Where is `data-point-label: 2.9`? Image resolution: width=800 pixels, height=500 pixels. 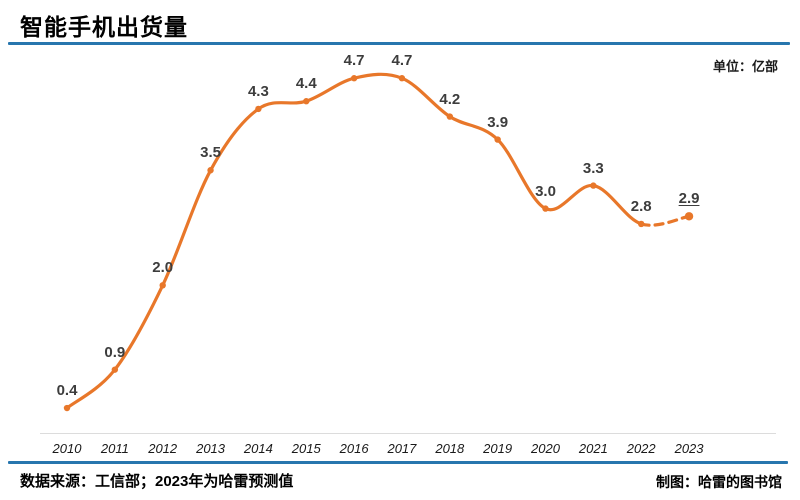 data-point-label: 2.9 is located at coordinates (689, 199).